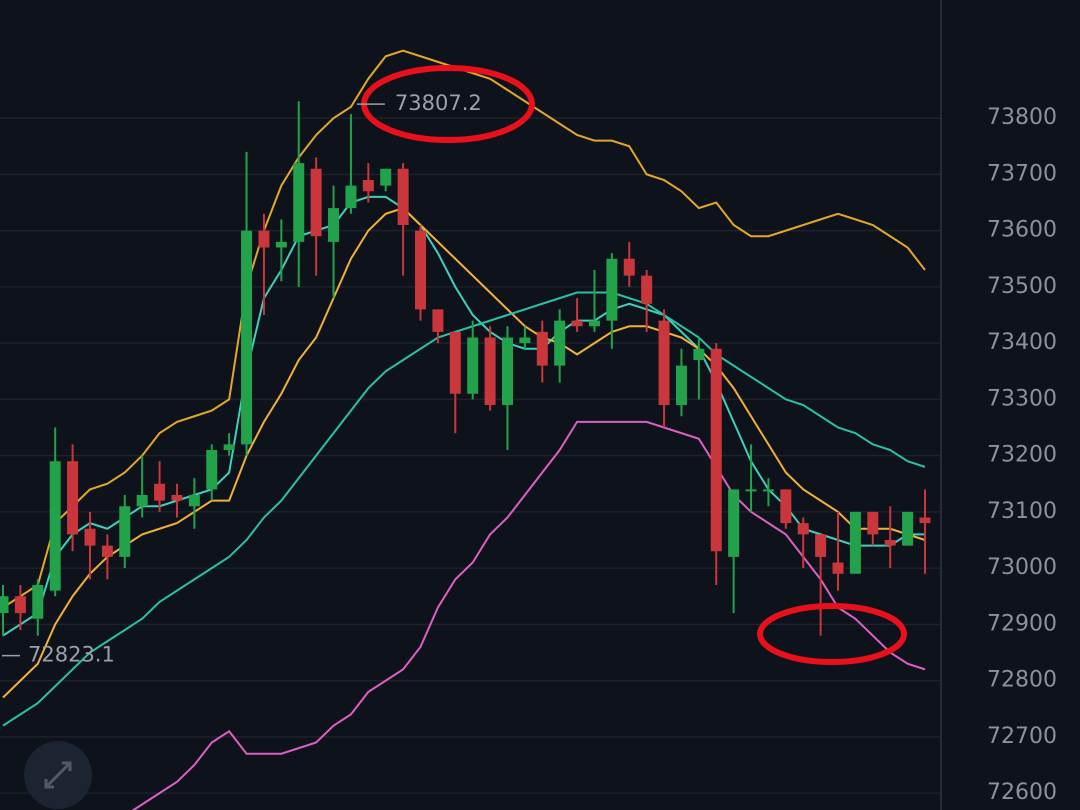 The image size is (1080, 810). What do you see at coordinates (1022, 286) in the screenshot?
I see `y-tick-label: 73500` at bounding box center [1022, 286].